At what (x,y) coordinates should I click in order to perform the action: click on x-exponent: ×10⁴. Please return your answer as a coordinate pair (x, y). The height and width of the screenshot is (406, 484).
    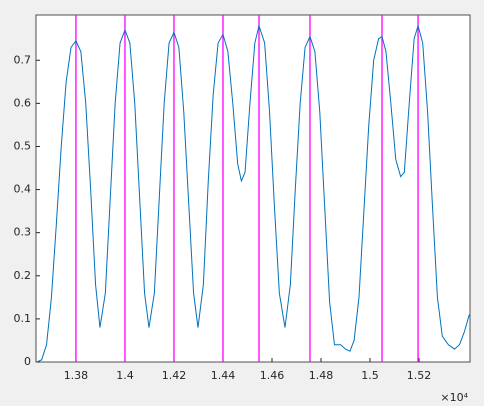
    Looking at the image, I should click on (454, 397).